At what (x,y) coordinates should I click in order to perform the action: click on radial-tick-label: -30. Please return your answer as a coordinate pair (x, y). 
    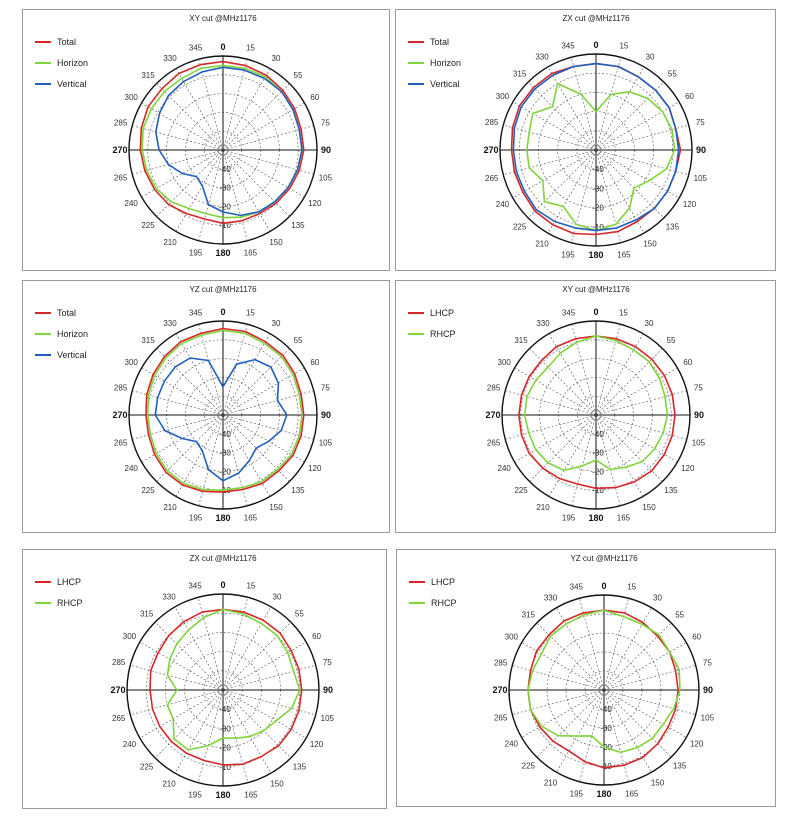
    Looking at the image, I should click on (225, 453).